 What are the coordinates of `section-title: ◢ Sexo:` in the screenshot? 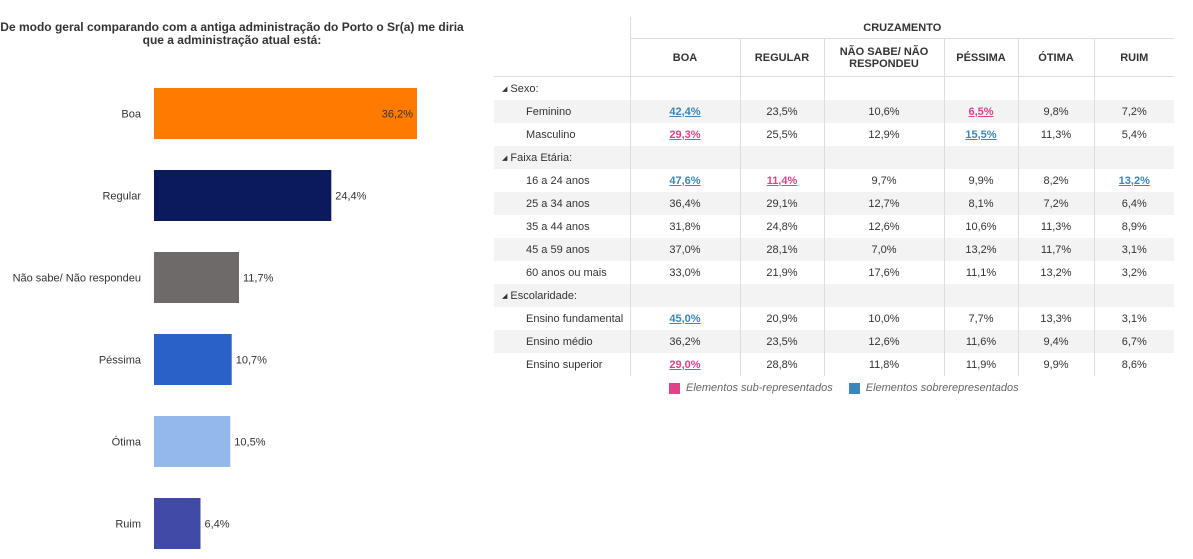 It's located at (562, 89).